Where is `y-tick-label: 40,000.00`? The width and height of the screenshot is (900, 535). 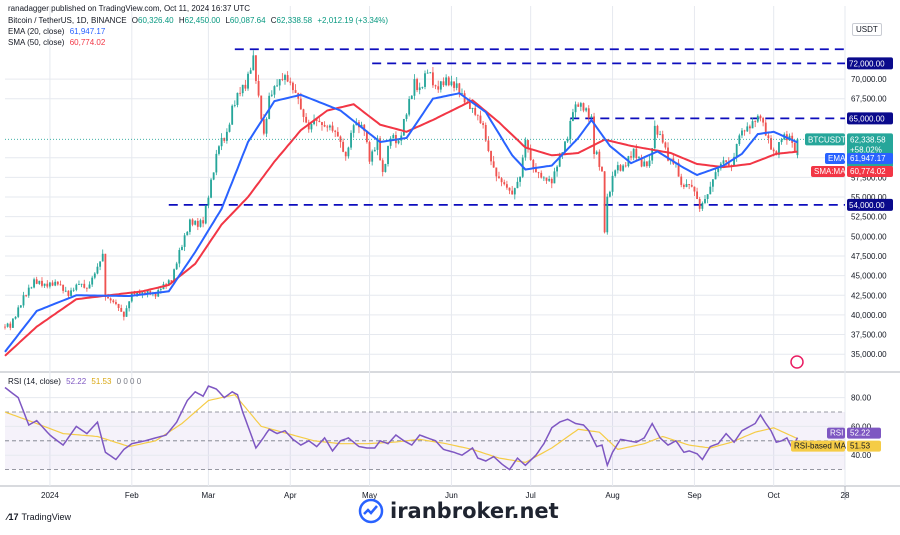
y-tick-label: 40,000.00 is located at coordinates (869, 315).